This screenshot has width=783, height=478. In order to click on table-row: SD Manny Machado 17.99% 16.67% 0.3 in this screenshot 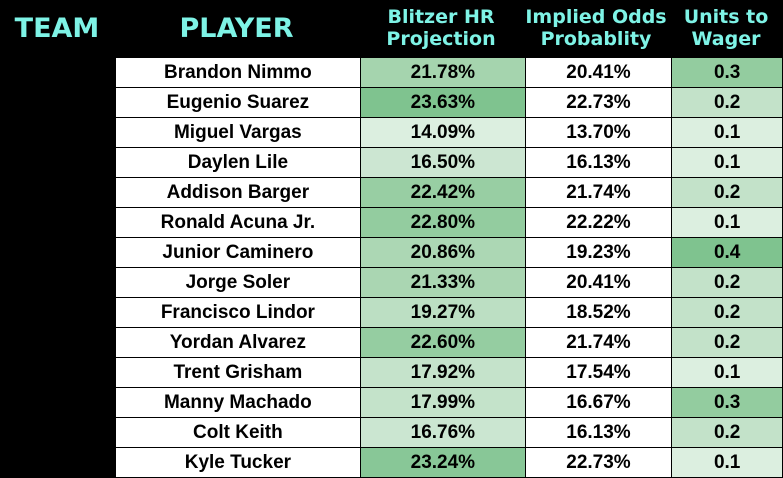, I will do `click(391, 402)`.